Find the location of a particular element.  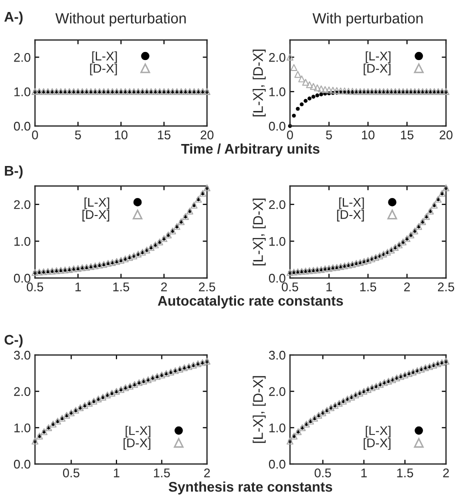

text: C-) is located at coordinates (13, 341).